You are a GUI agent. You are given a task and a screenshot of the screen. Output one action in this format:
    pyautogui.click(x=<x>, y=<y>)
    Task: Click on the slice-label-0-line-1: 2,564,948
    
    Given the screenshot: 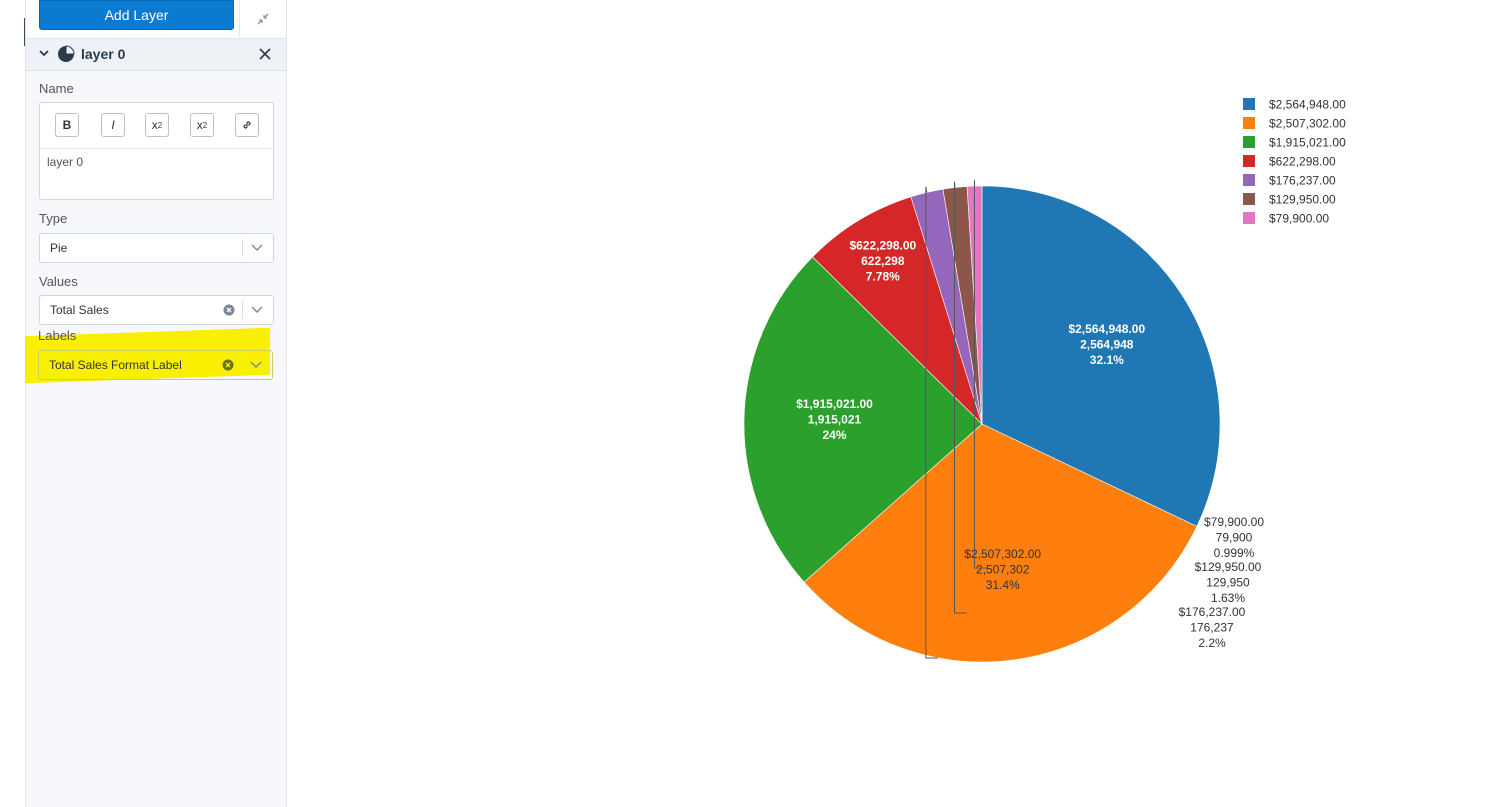 What is the action you would take?
    pyautogui.click(x=1107, y=345)
    